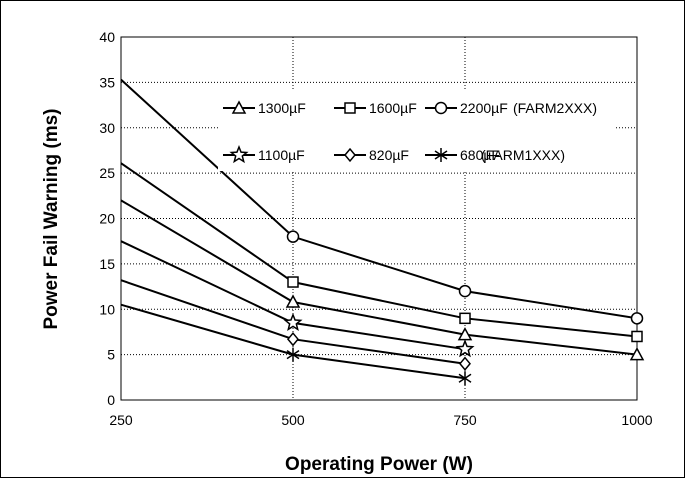  I want to click on y-tick-label: 10, so click(107, 309).